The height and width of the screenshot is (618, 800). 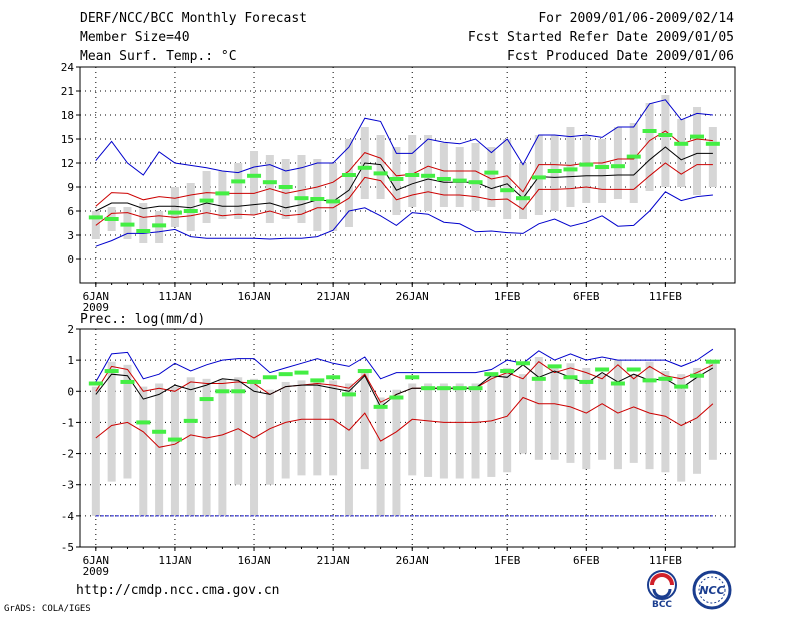 What do you see at coordinates (67, 163) in the screenshot?
I see `temp-ytick-label: 12` at bounding box center [67, 163].